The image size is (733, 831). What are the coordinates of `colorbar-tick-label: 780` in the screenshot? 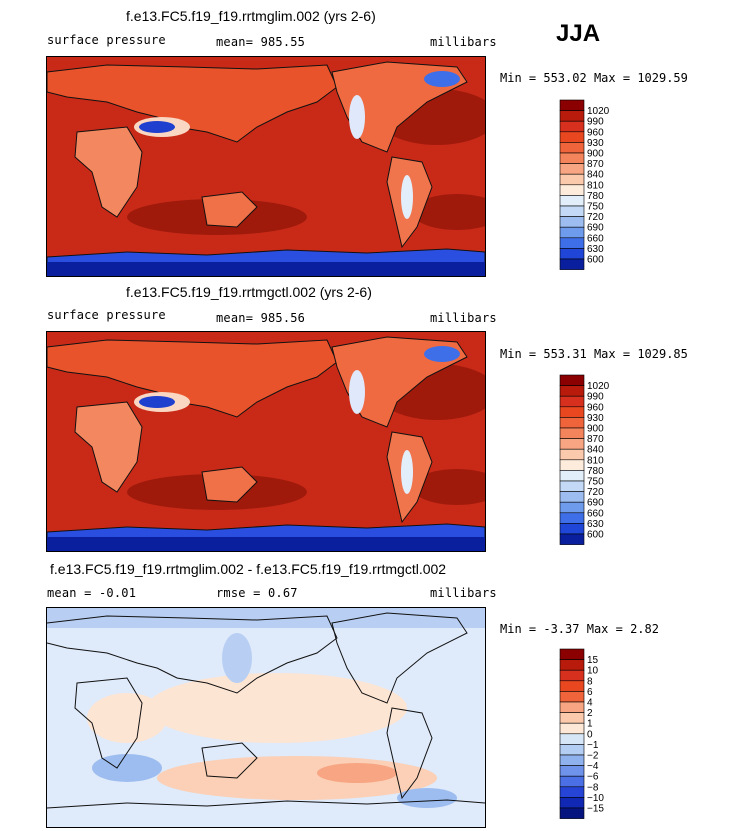 It's located at (595, 196).